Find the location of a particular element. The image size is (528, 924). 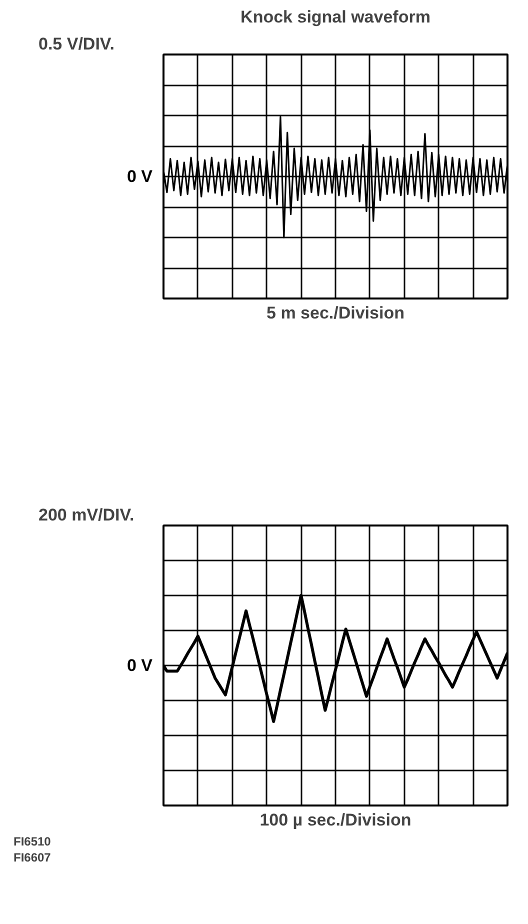

y-axis-title: 0.5 V/DIV. is located at coordinates (76, 44).